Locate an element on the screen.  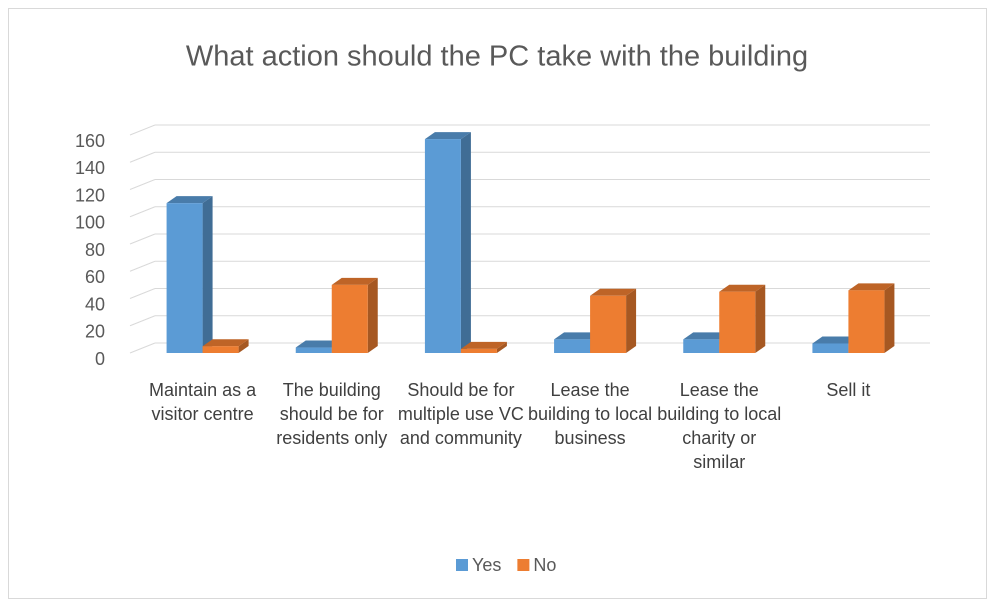
y-tick-label: 60 is located at coordinates (95, 277).